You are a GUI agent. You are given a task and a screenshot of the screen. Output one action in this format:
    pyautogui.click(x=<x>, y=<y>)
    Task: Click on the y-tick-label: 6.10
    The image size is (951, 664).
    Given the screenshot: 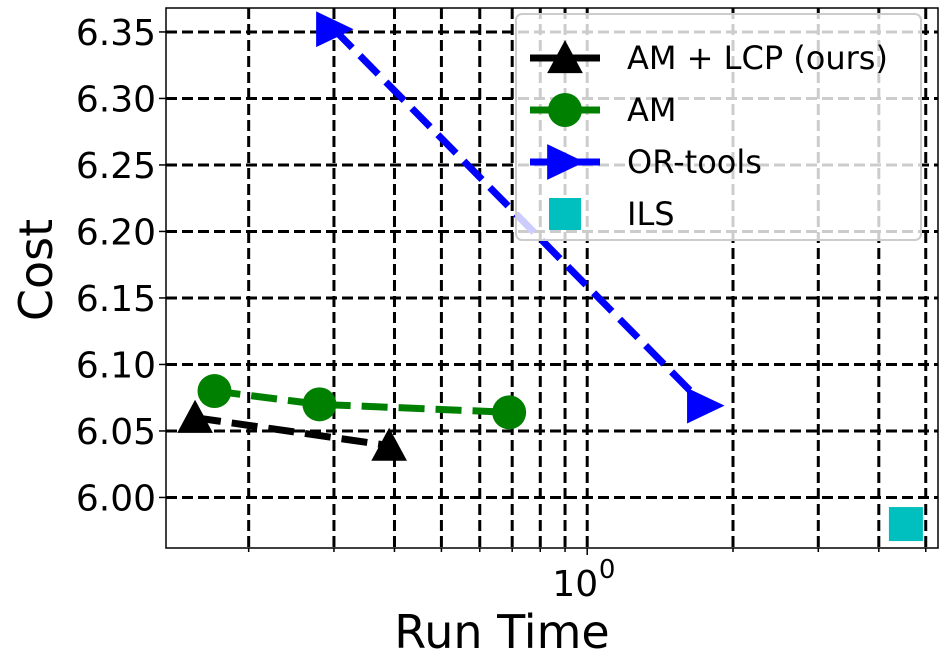 What is the action you would take?
    pyautogui.click(x=116, y=365)
    